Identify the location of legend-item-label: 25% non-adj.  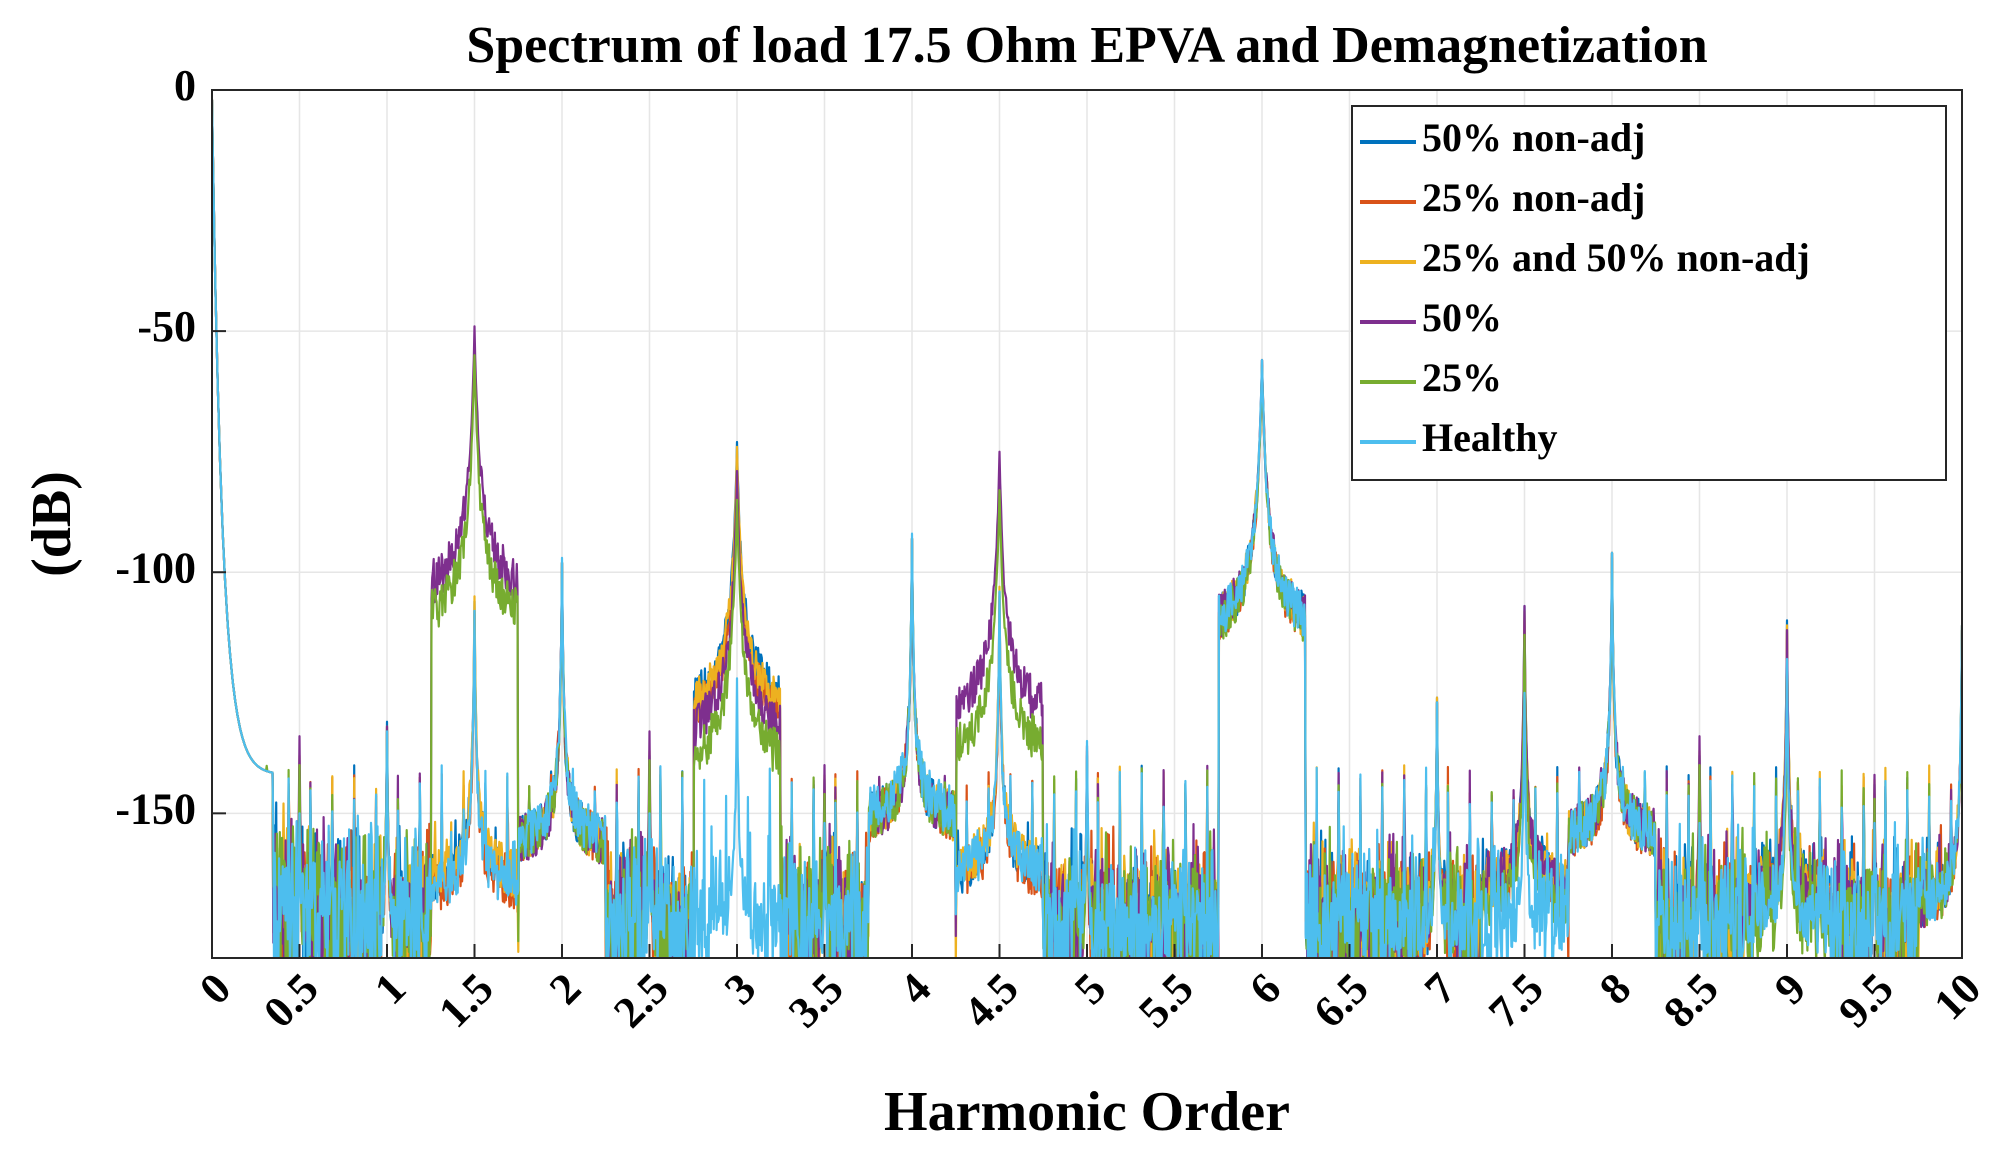
(1533, 197).